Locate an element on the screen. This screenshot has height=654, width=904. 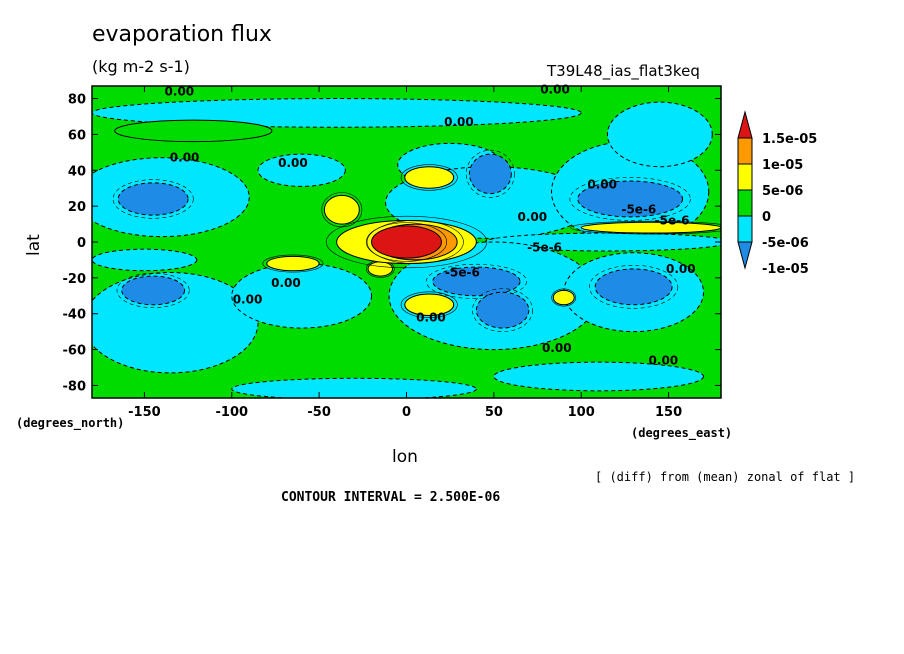
x-tick-label: 0 is located at coordinates (406, 412).